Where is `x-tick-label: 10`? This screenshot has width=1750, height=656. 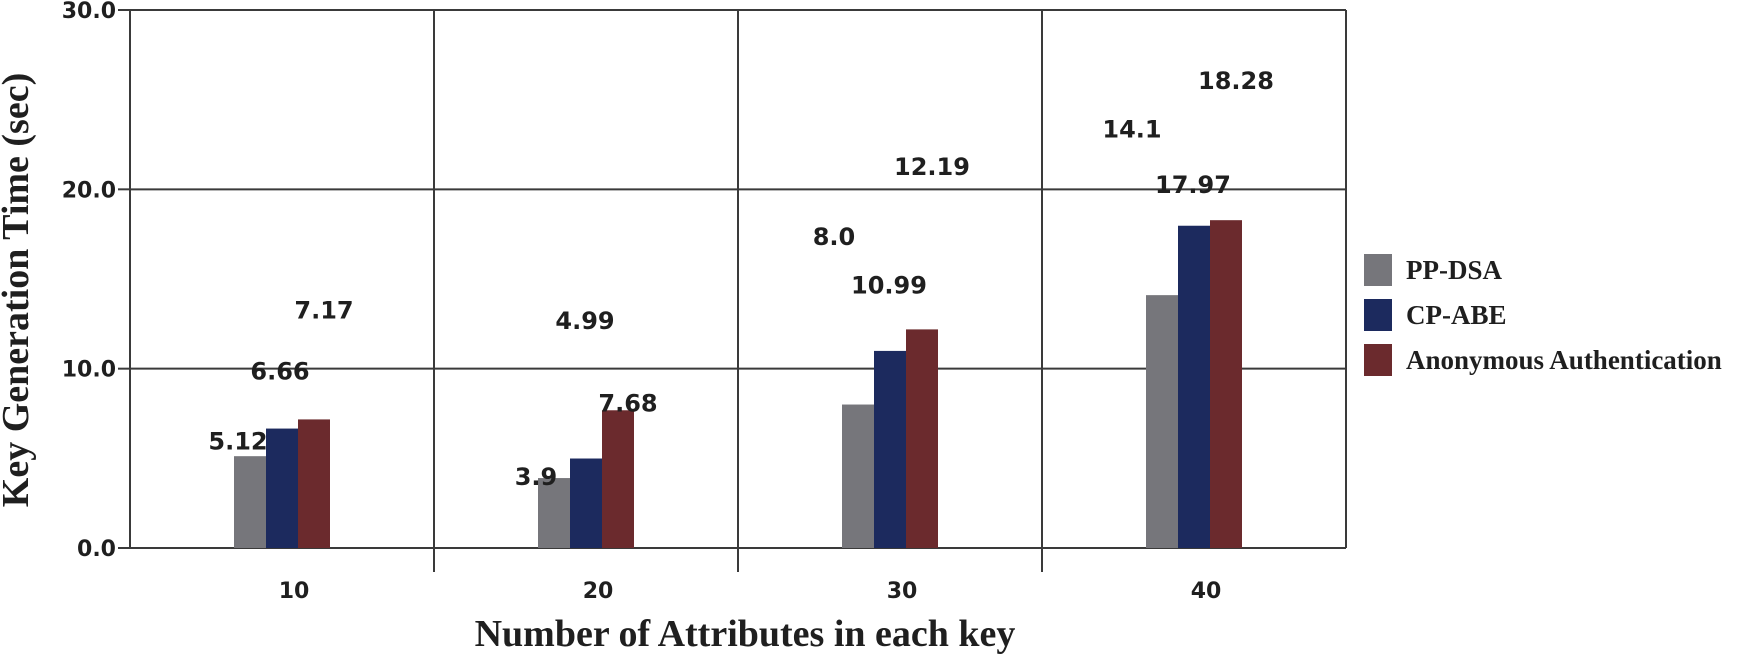 x-tick-label: 10 is located at coordinates (294, 591).